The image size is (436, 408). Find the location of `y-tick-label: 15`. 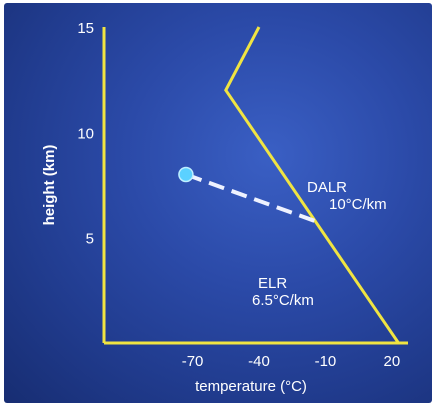

y-tick-label: 15 is located at coordinates (85, 28).